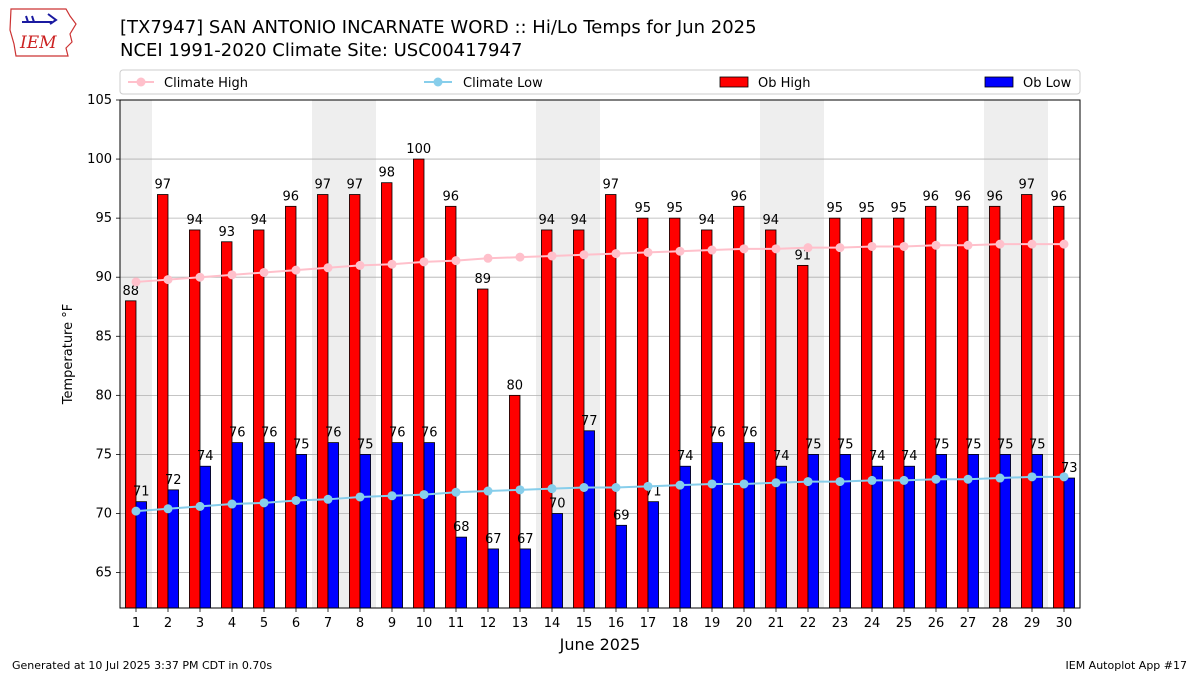 The height and width of the screenshot is (675, 1200). Describe the element at coordinates (103, 454) in the screenshot. I see `y-tick-label: 75` at that location.